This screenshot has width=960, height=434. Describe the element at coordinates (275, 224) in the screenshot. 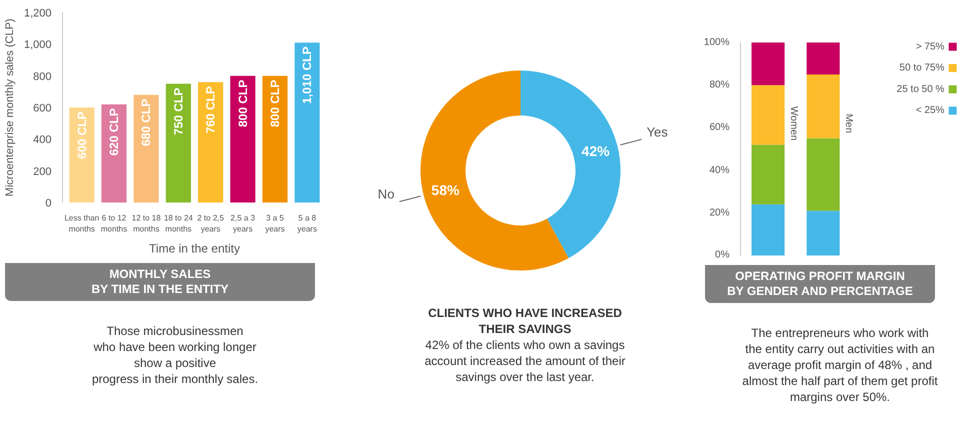

I see `x-tick-label: 3 a 5 years` at that location.